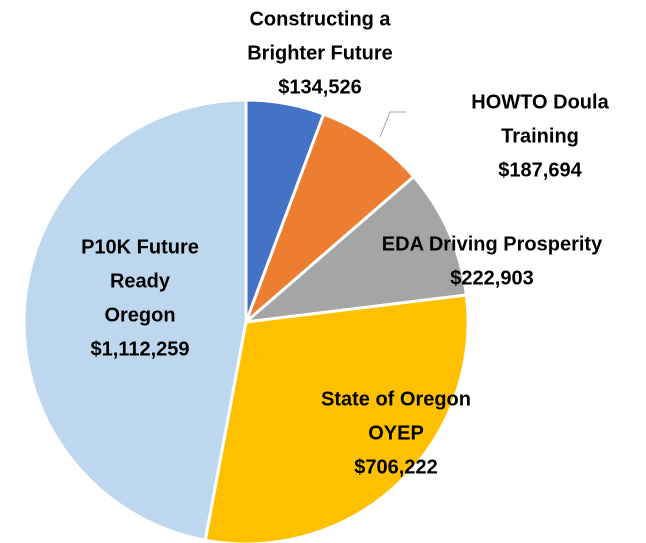 This screenshot has width=646, height=543. What do you see at coordinates (139, 315) in the screenshot?
I see `slice-label: Oregon` at bounding box center [139, 315].